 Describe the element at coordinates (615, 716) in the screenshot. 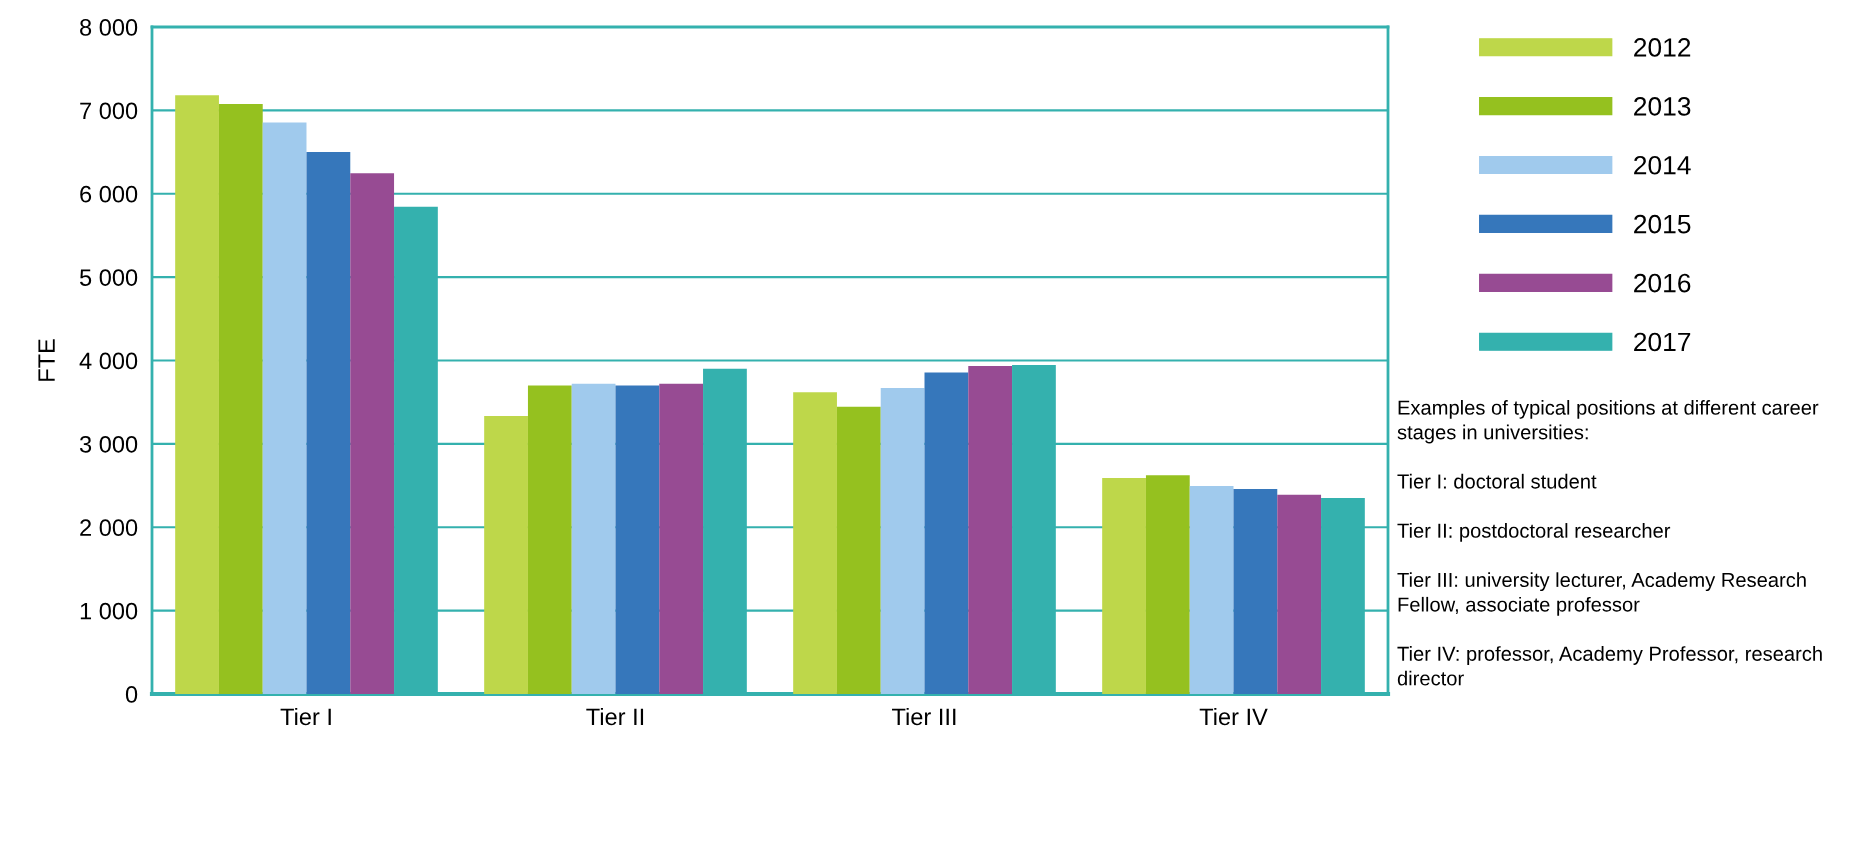

I see `x-tick-label: Tier II` at that location.